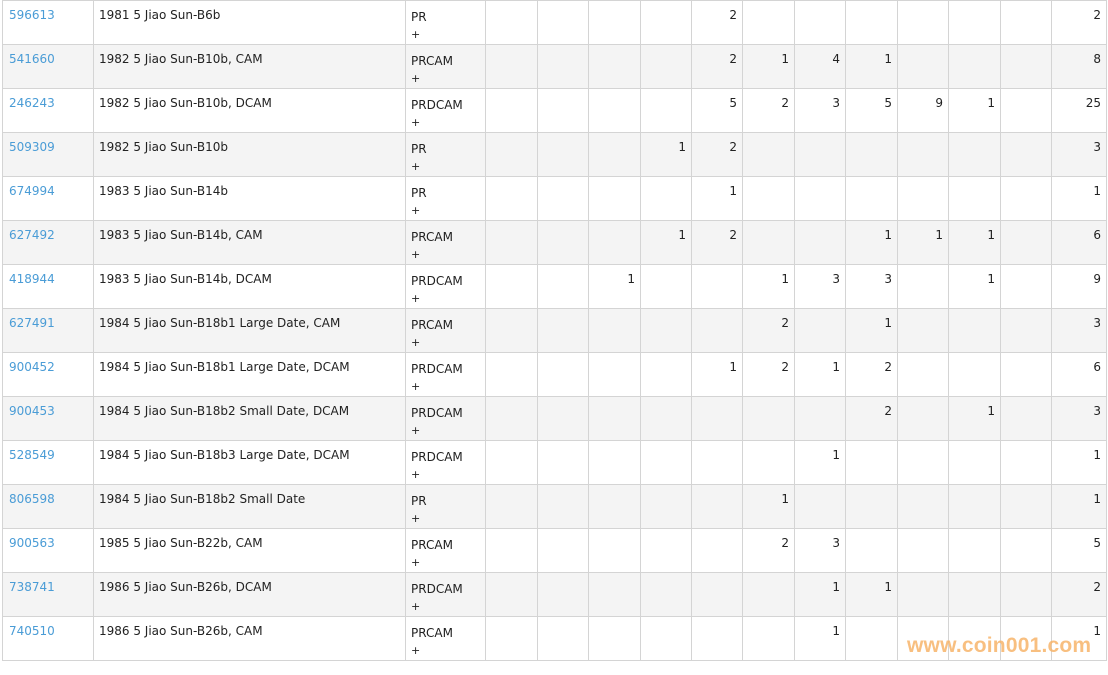  Describe the element at coordinates (32, 235) in the screenshot. I see `cert-id-link: 627492` at that location.